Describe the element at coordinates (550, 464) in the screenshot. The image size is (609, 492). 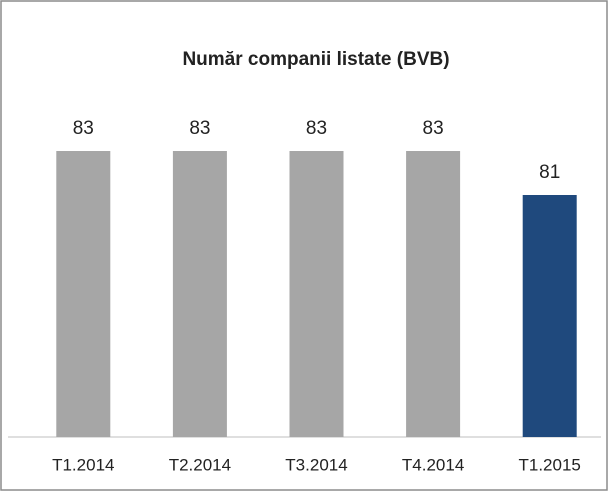
I see `x-tick-label: T1.2015` at that location.